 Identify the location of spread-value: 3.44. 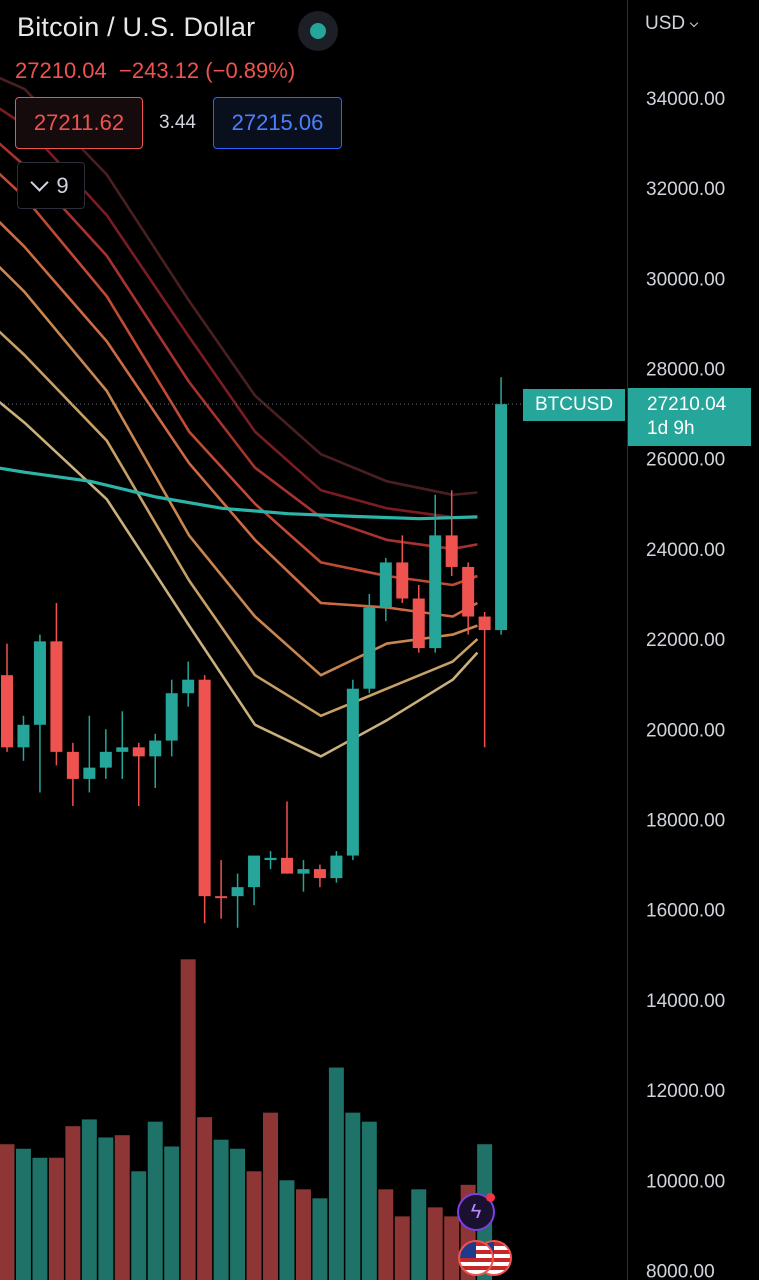
(177, 122).